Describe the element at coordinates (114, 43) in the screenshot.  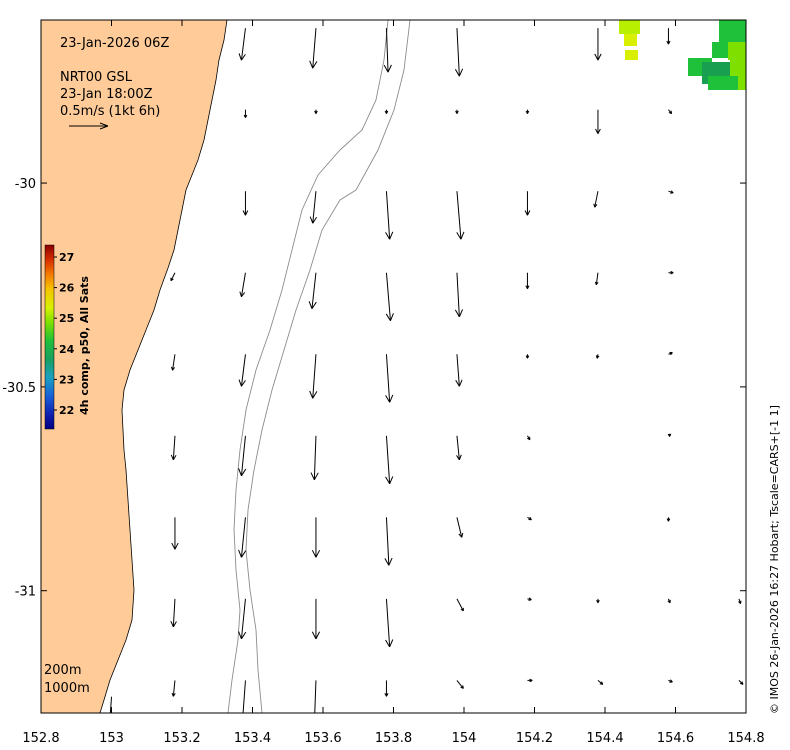
I see `valid-time-label: 23-Jan-2026 06Z` at that location.